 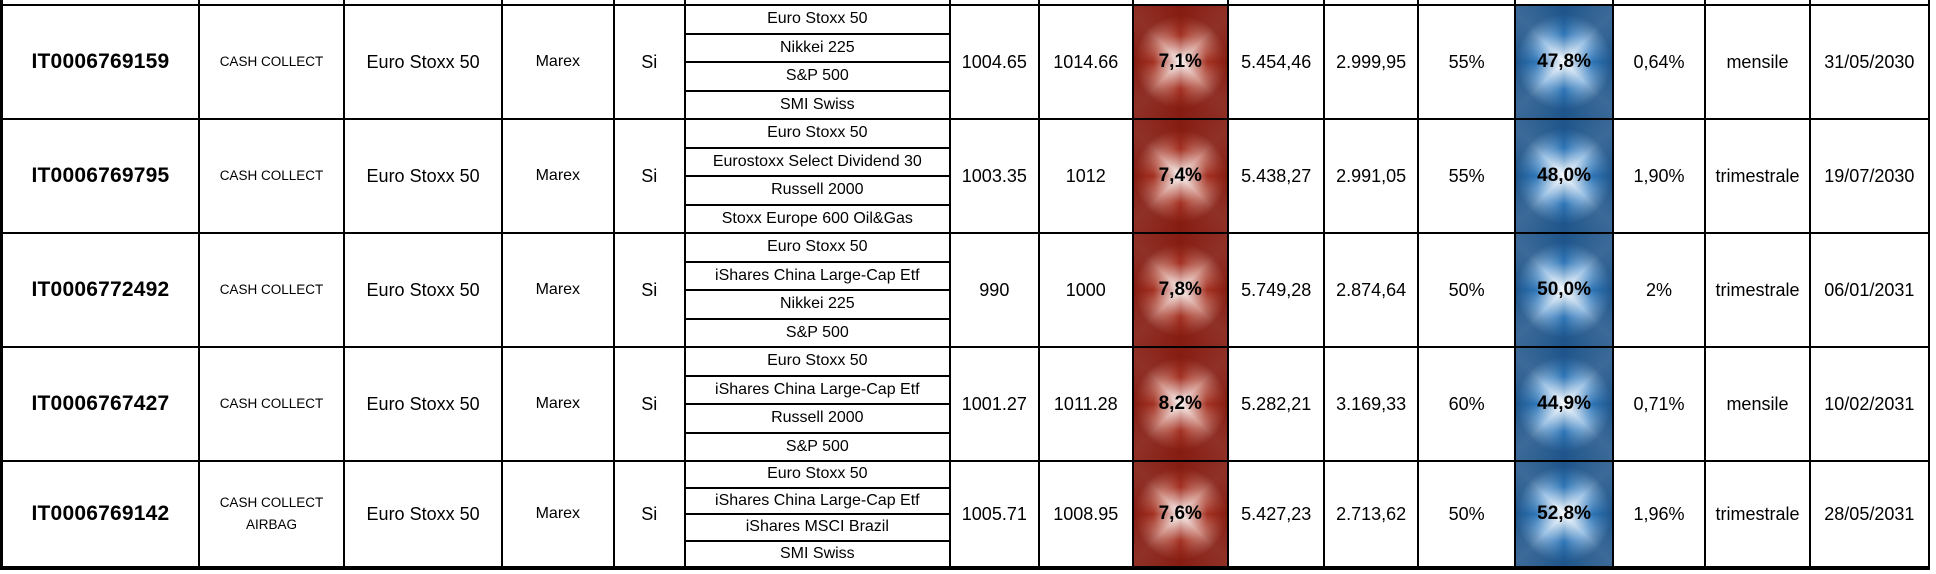 What do you see at coordinates (1087, 405) in the screenshot?
I see `ask-cell: 1011.28` at bounding box center [1087, 405].